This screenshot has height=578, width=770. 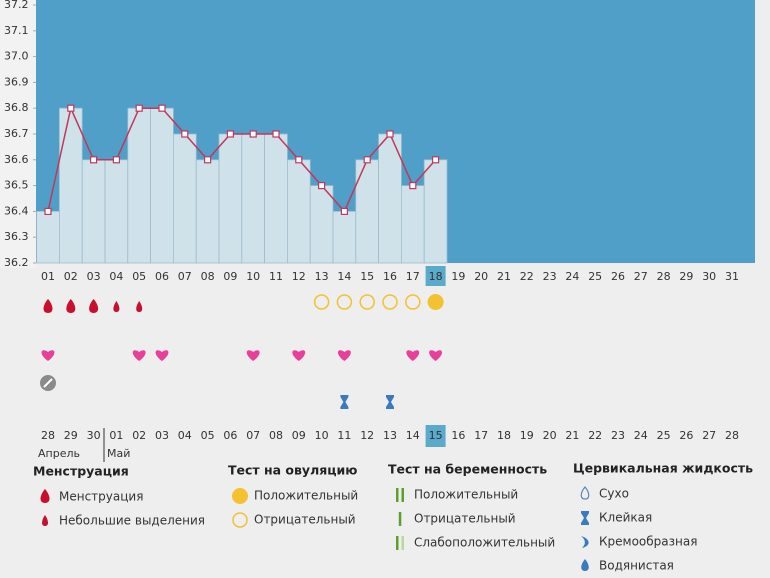 What do you see at coordinates (709, 435) in the screenshot?
I see `date-label: 27` at bounding box center [709, 435].